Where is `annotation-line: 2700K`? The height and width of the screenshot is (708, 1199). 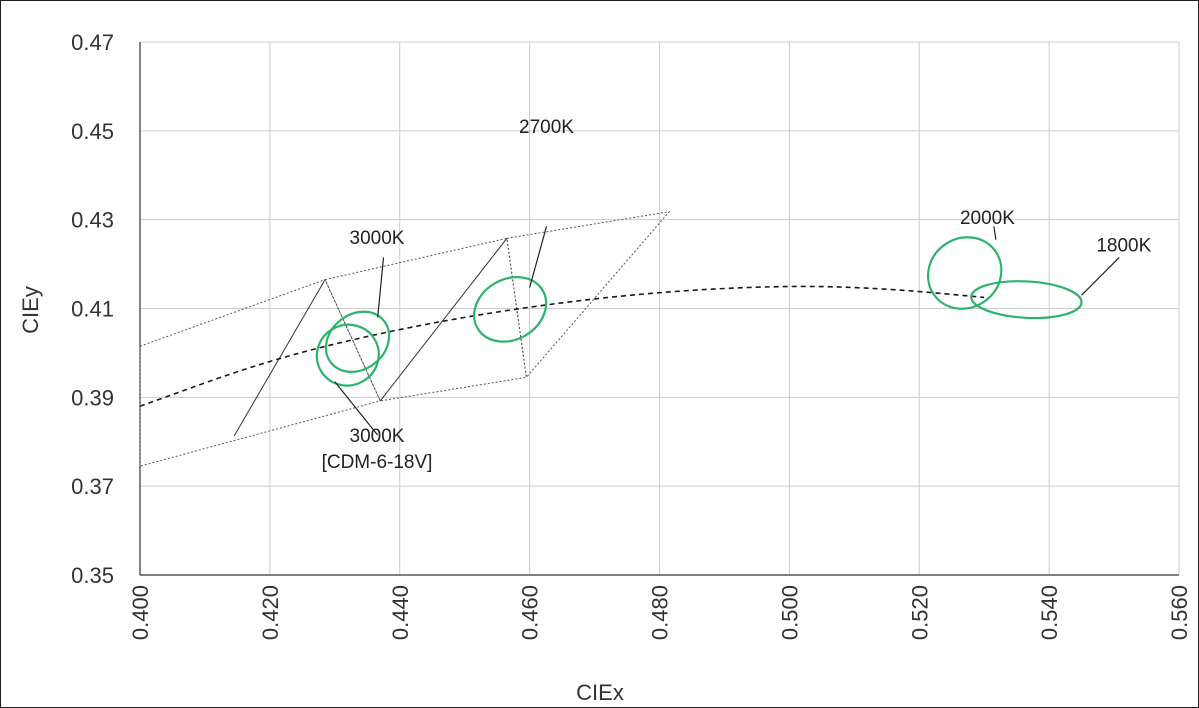 annotation-line: 2700K is located at coordinates (546, 127).